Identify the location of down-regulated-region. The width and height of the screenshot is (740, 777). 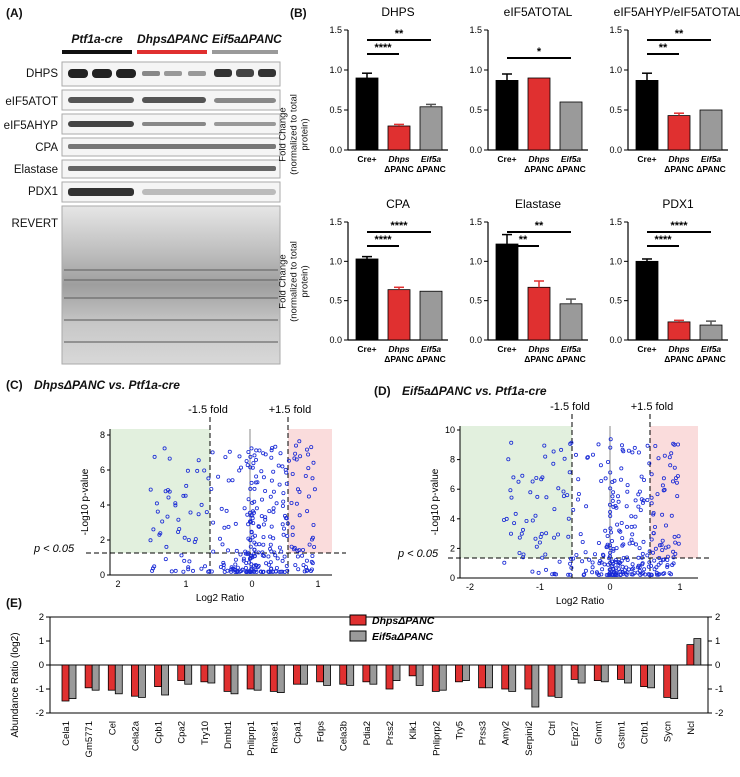
(160, 491).